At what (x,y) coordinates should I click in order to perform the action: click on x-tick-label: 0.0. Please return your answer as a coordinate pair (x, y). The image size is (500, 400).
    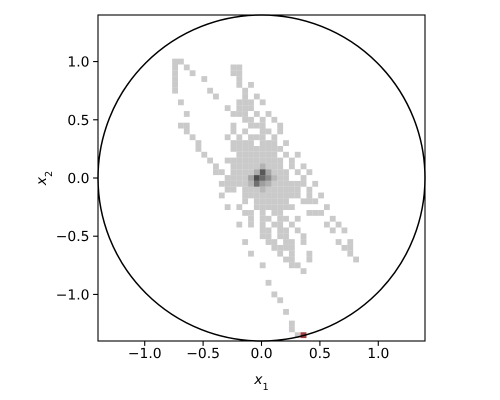
    Looking at the image, I should click on (261, 354).